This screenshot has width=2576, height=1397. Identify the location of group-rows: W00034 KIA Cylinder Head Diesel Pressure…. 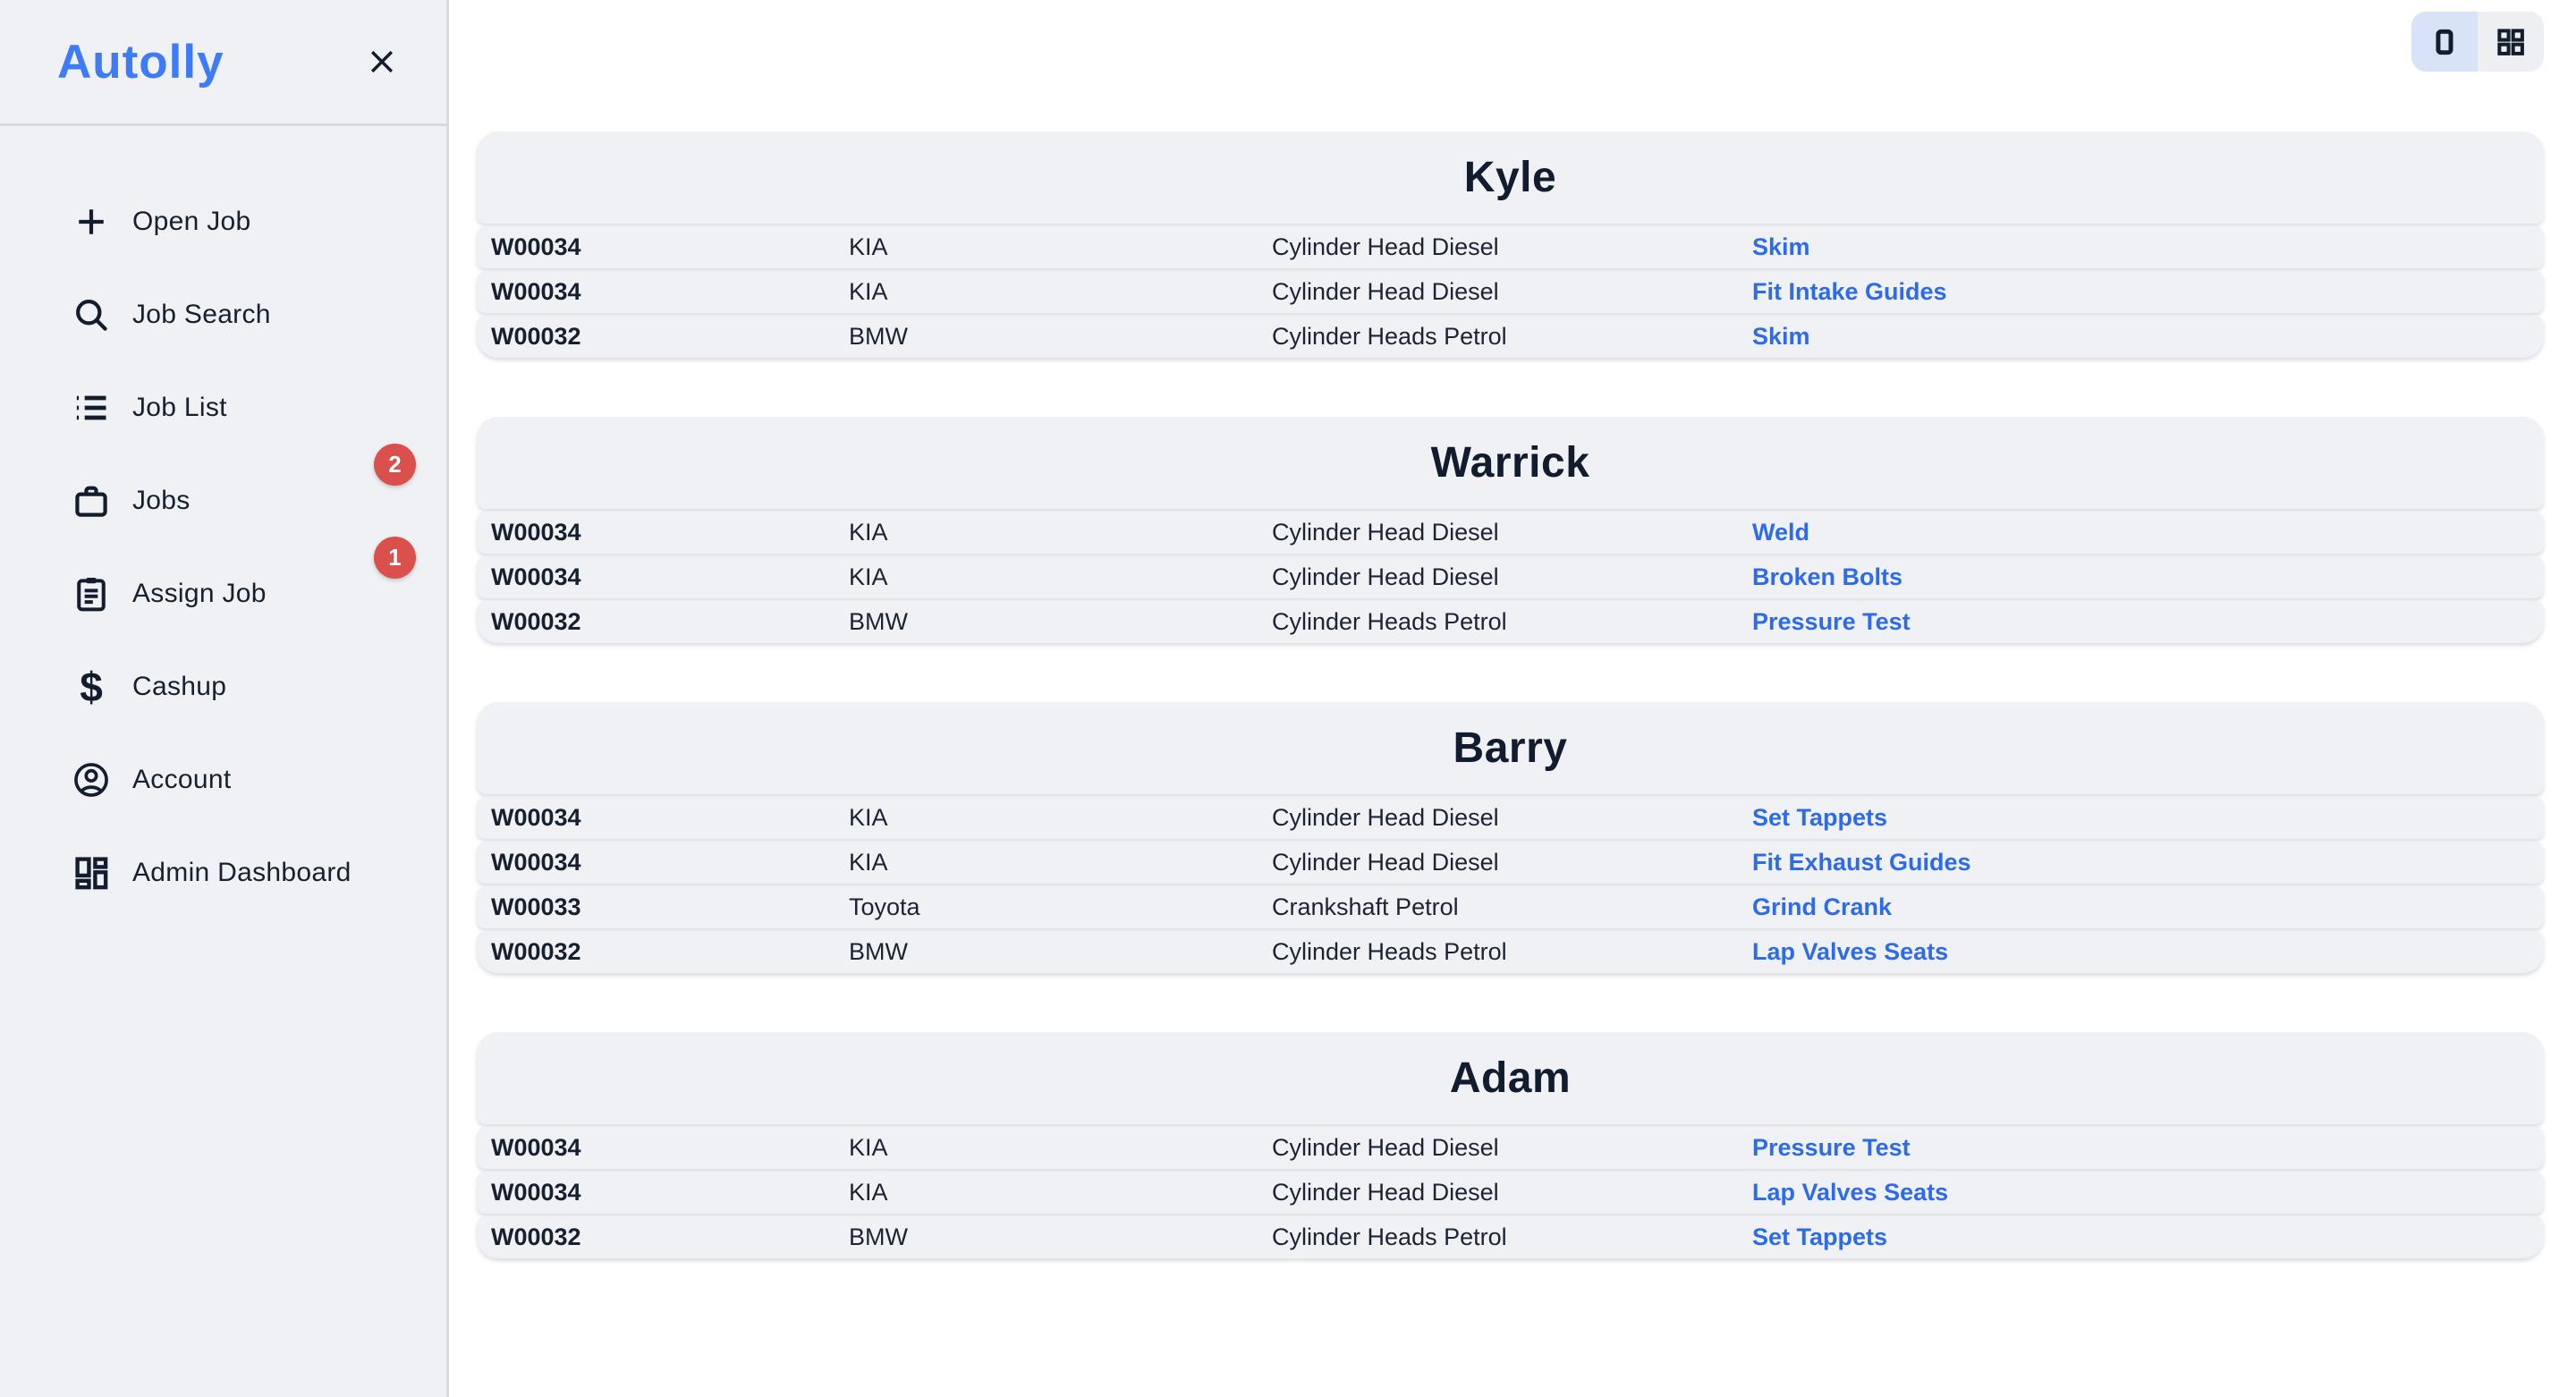
(1510, 1192).